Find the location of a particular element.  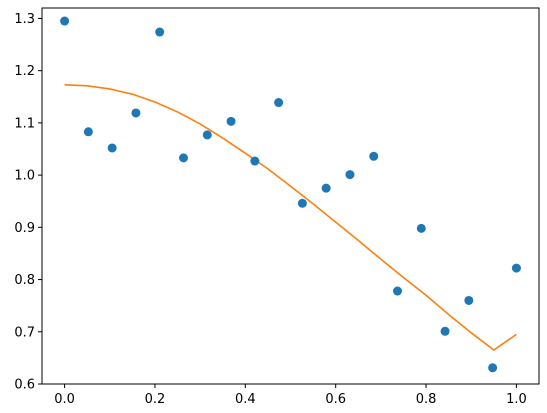

y-tick-label: 1.0 is located at coordinates (24, 176).